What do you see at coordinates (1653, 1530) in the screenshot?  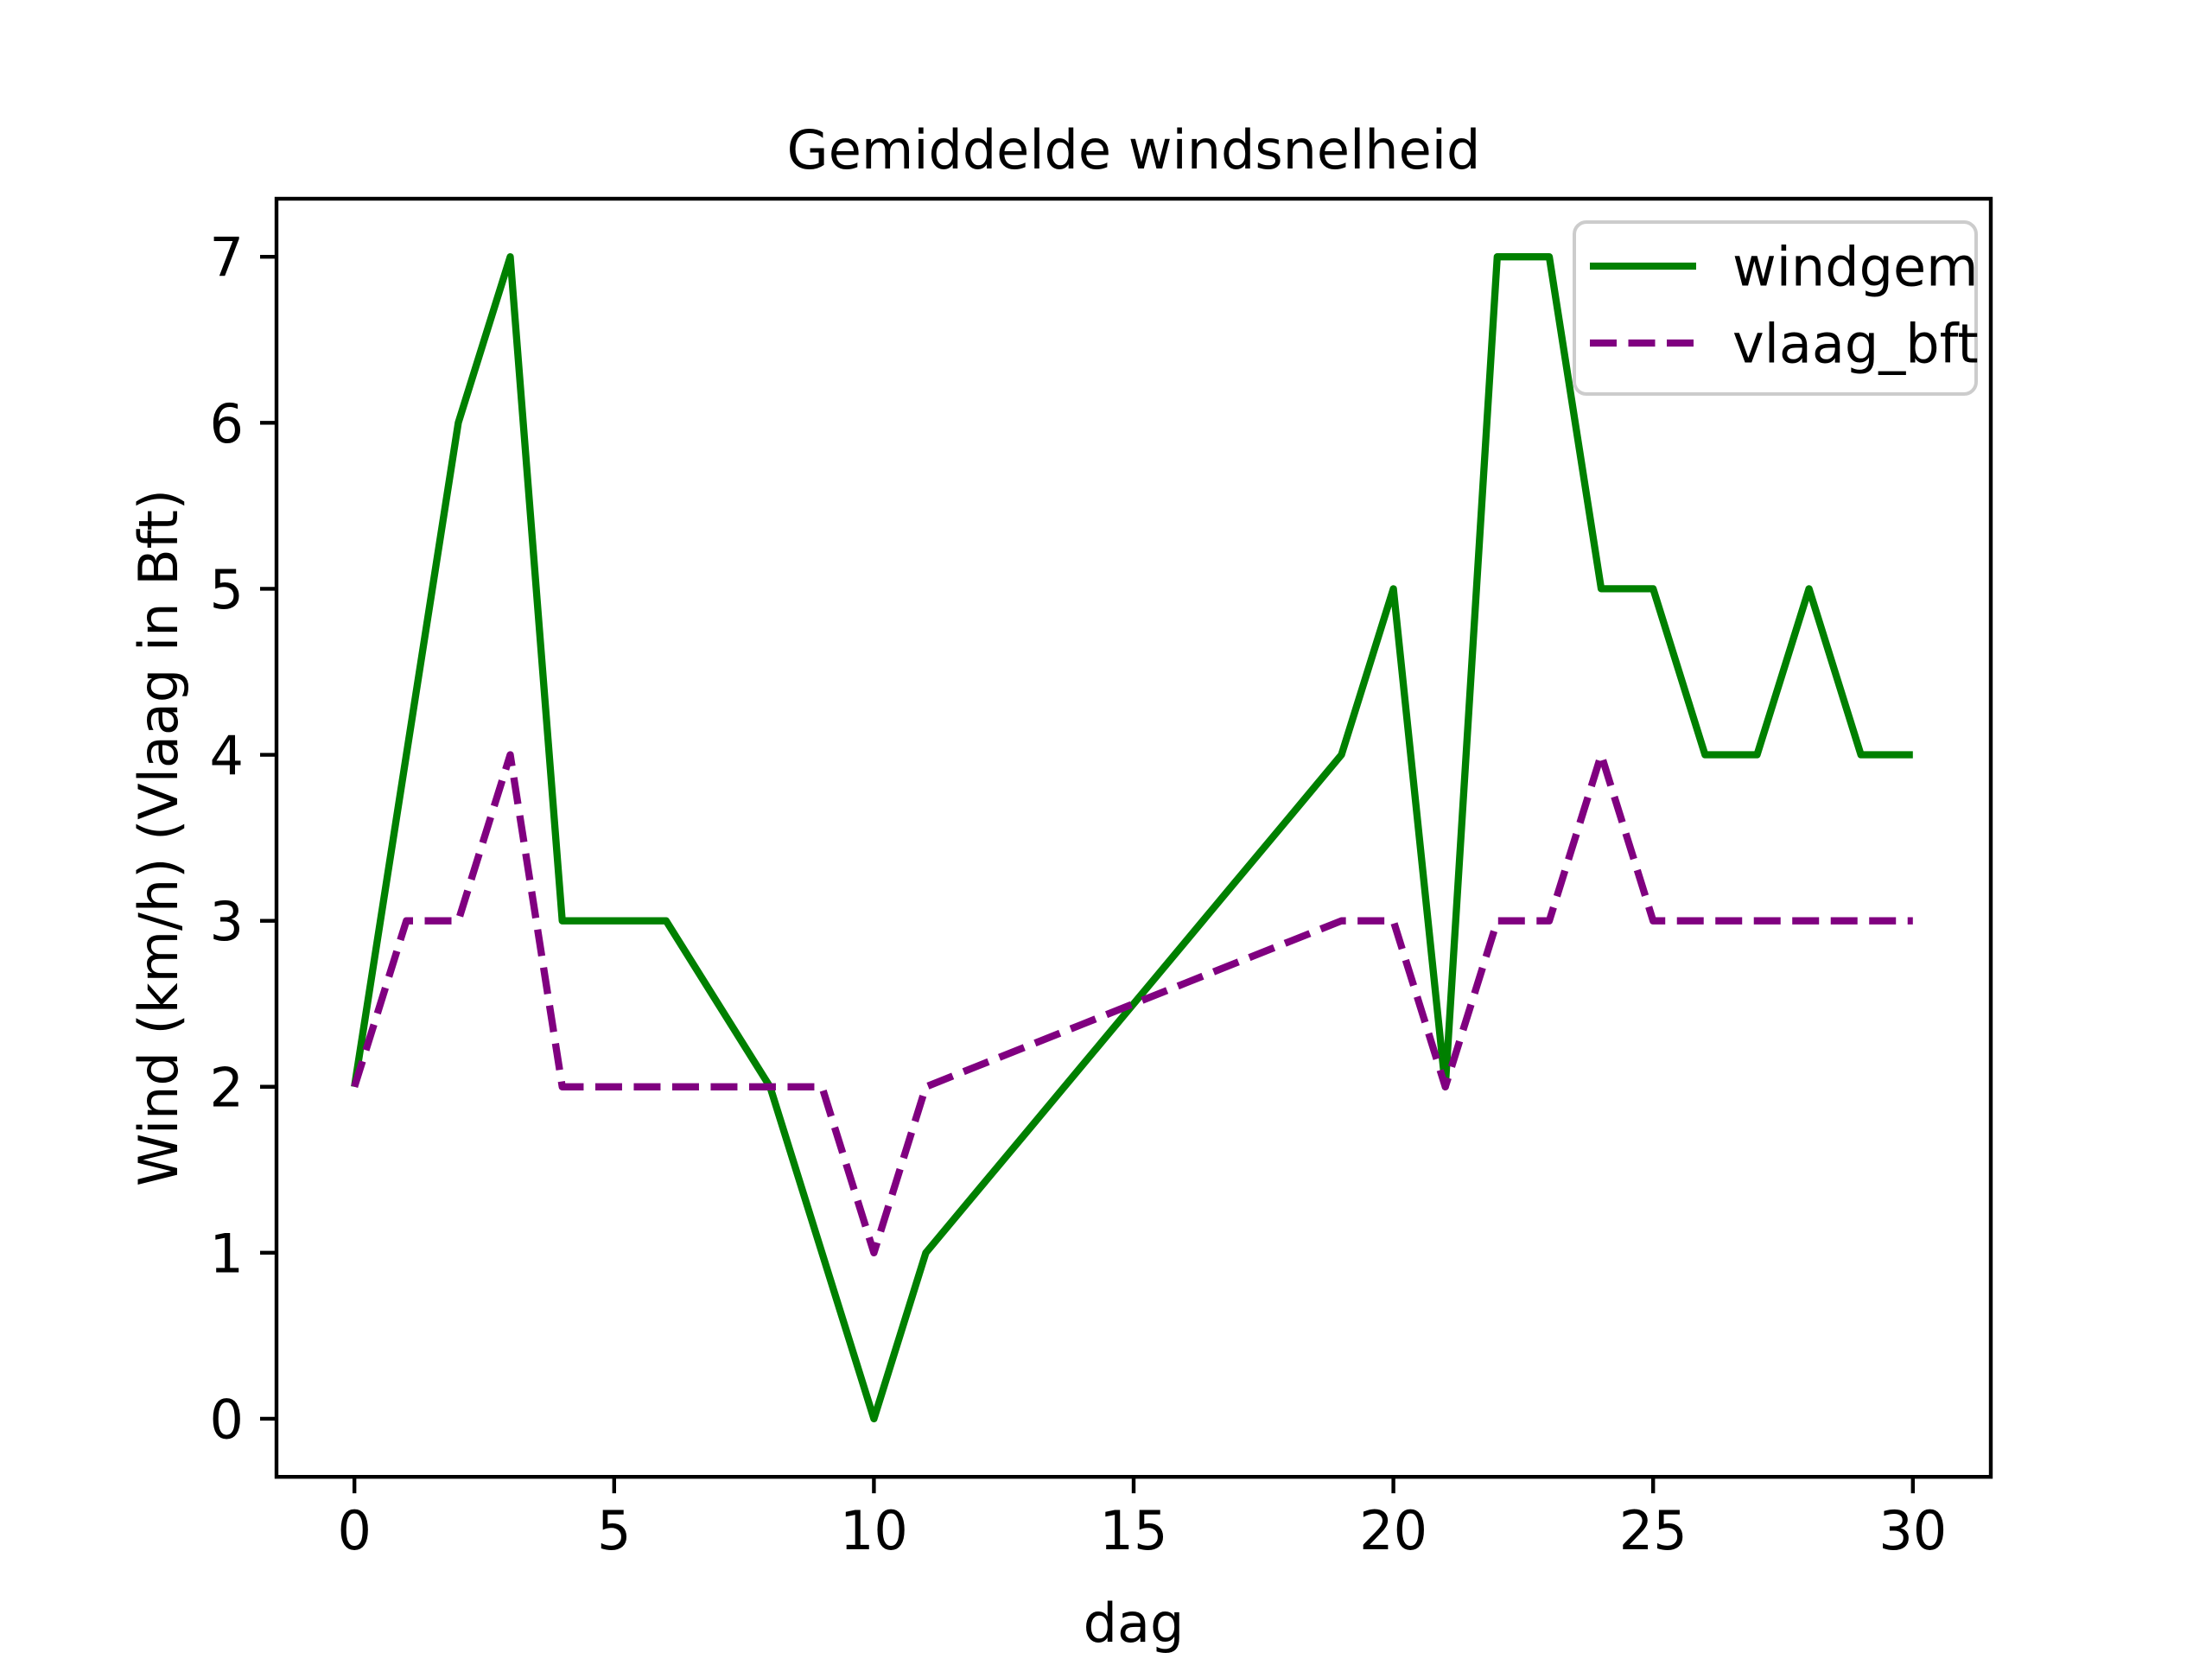 I see `x-tick-label: 25` at bounding box center [1653, 1530].